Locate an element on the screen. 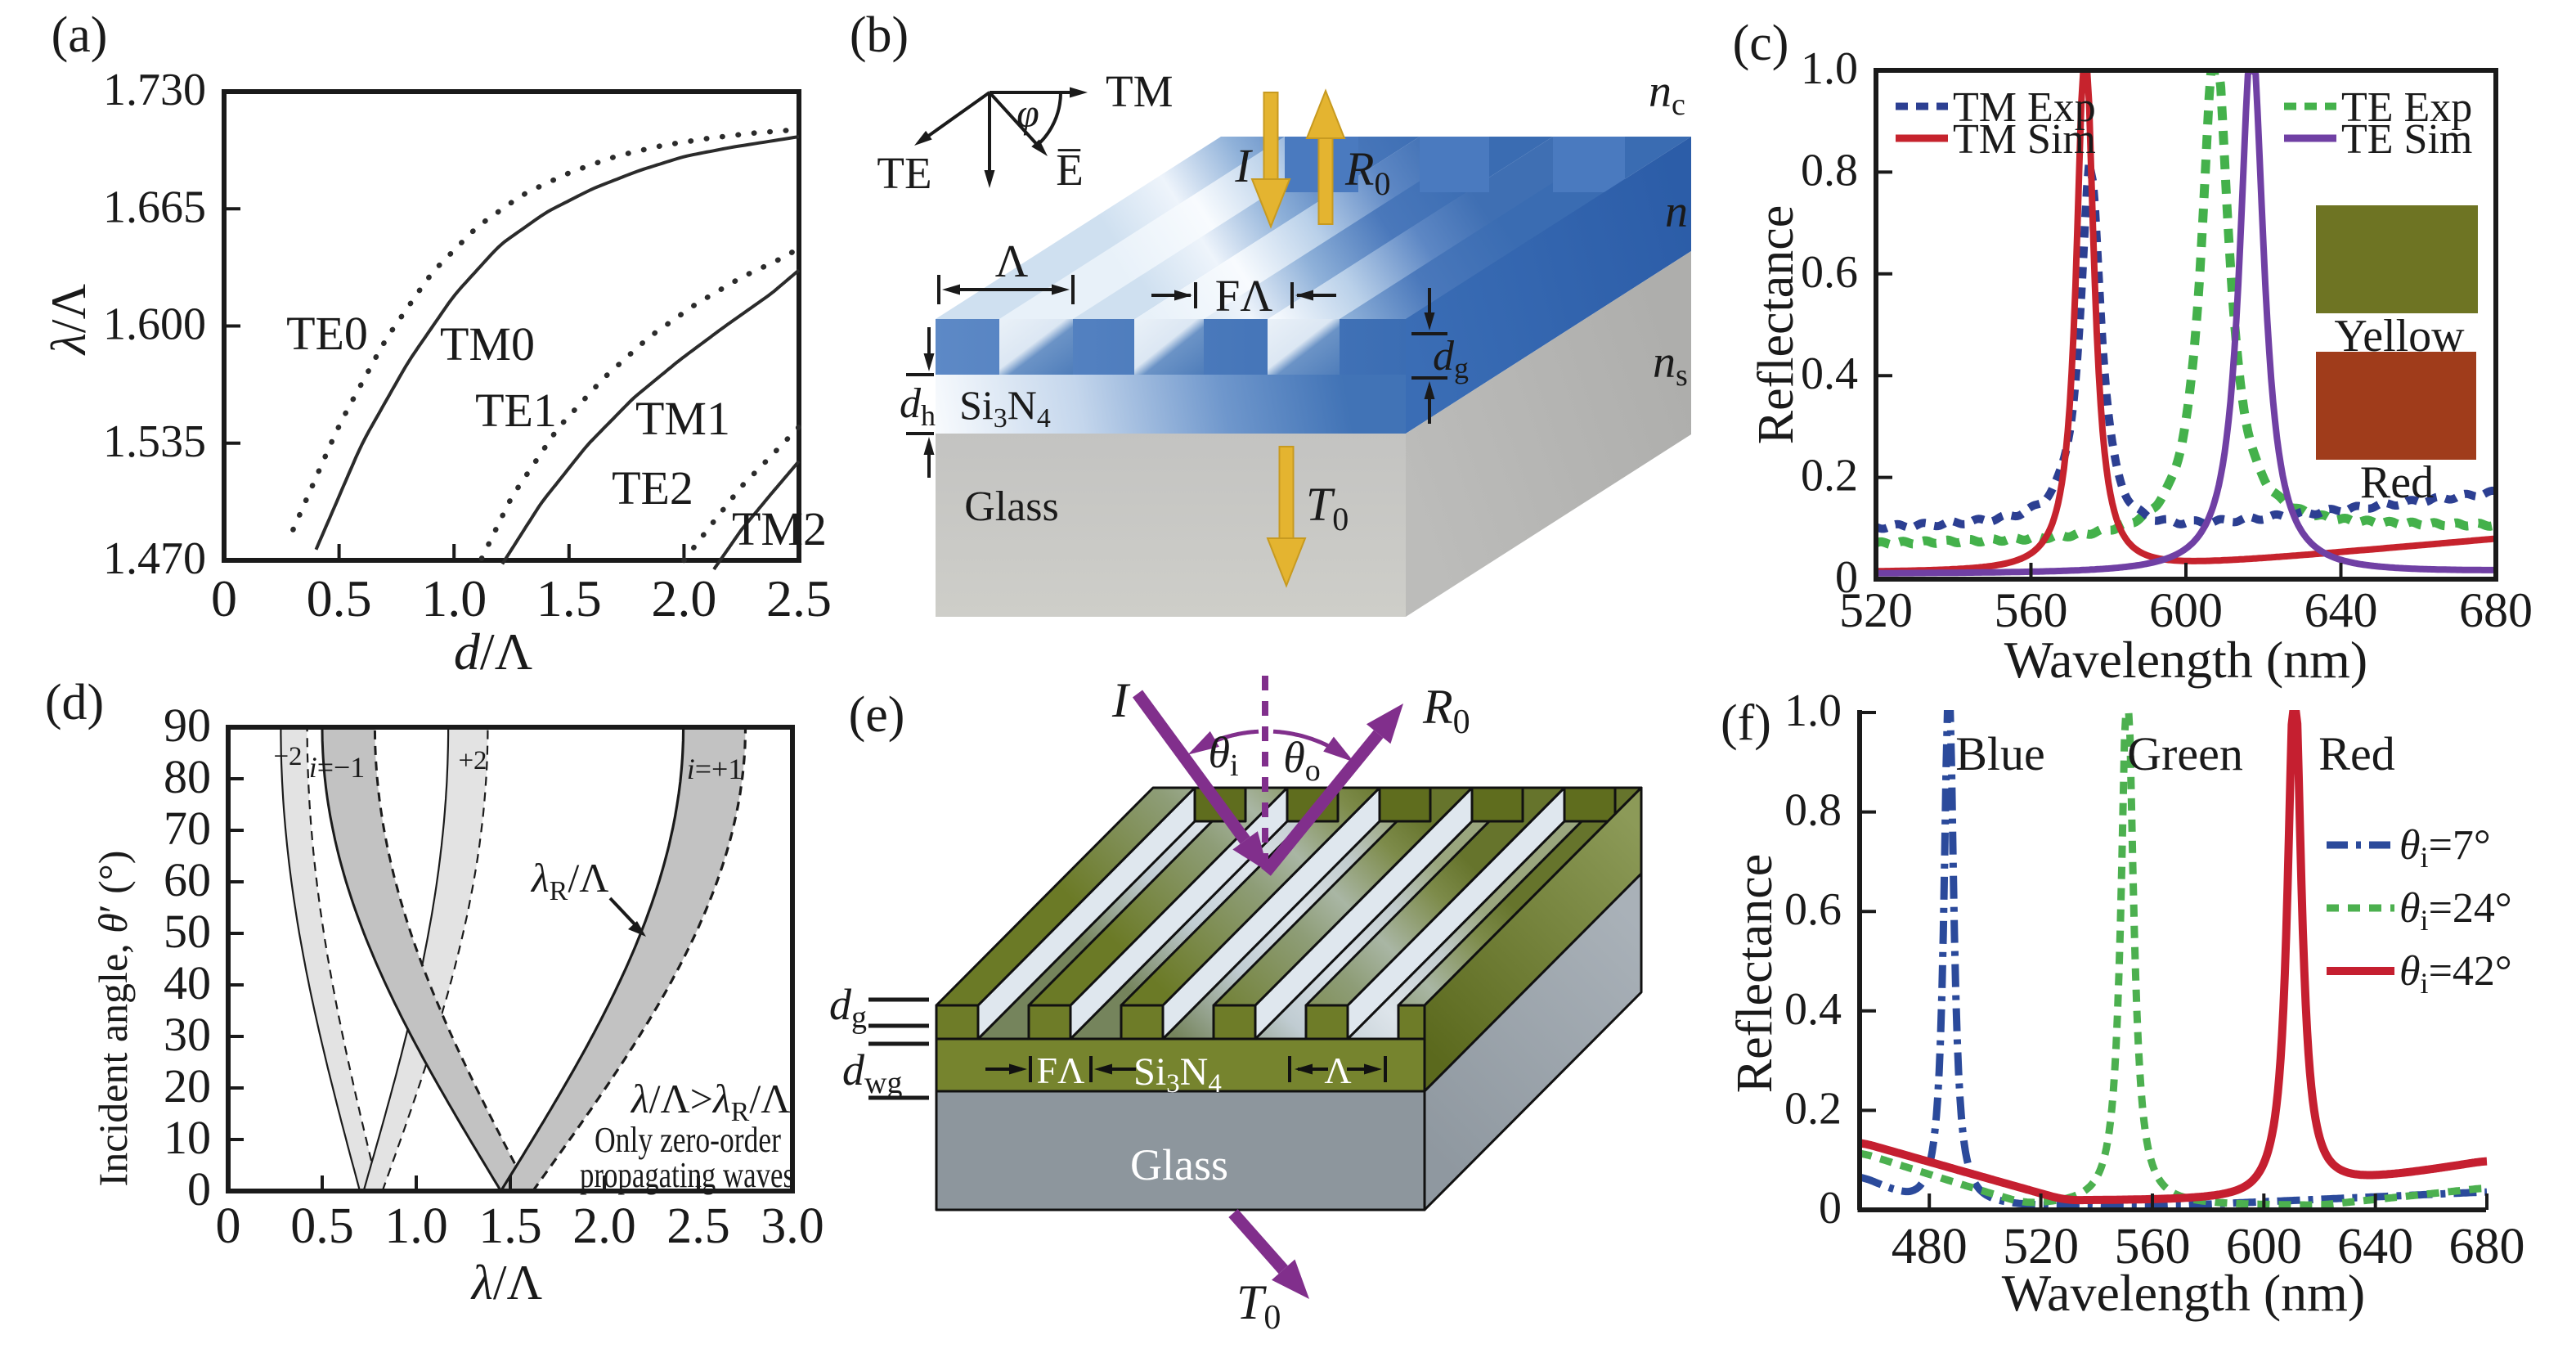  svg-text: TE2 is located at coordinates (652, 488).